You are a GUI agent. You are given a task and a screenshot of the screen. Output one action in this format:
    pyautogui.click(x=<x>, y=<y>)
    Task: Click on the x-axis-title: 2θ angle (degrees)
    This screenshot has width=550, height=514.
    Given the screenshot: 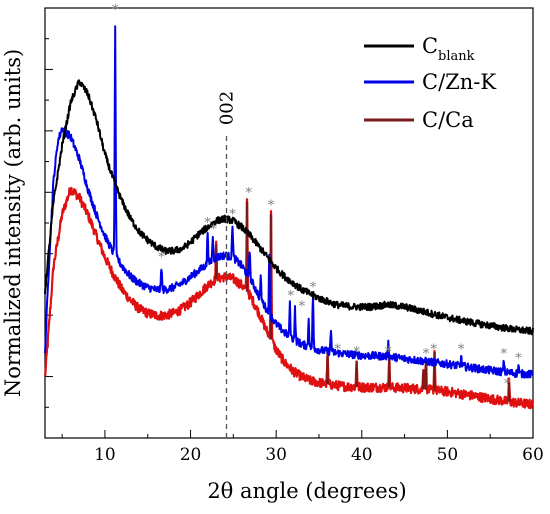 What is the action you would take?
    pyautogui.click(x=306, y=491)
    